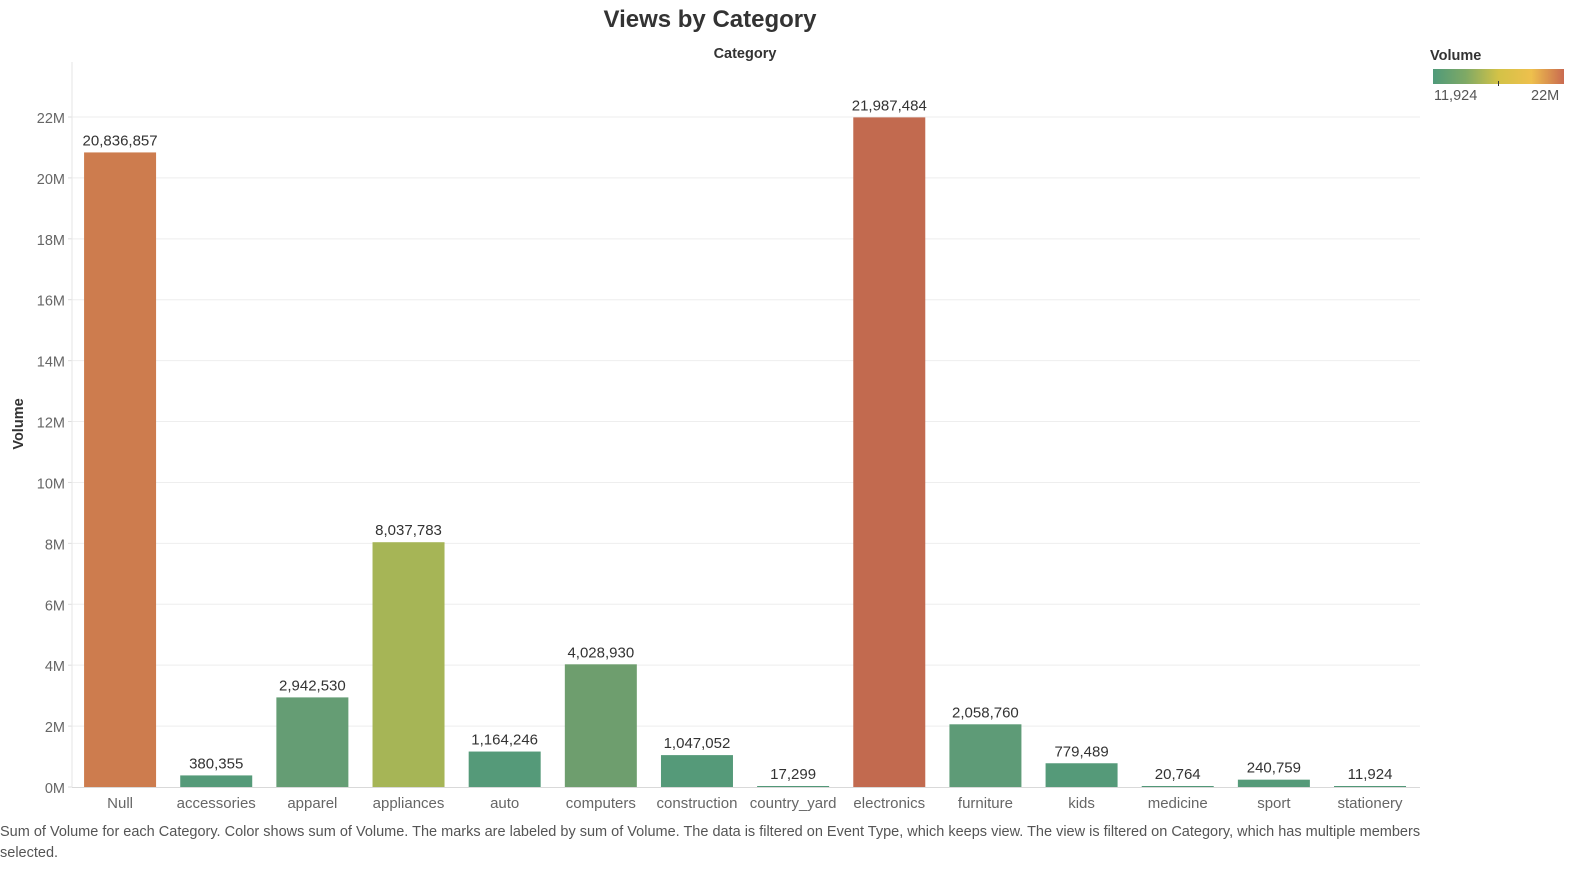  What do you see at coordinates (697, 803) in the screenshot?
I see `x-tick-label: construction` at bounding box center [697, 803].